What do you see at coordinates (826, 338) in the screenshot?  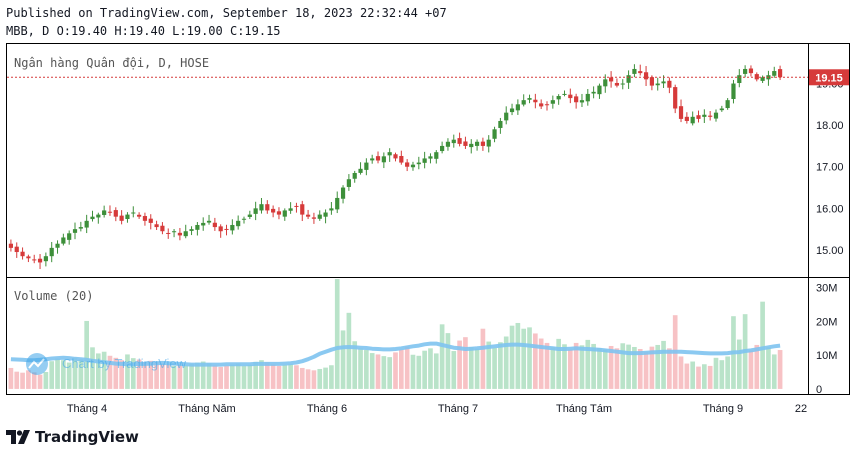 I see `volume-axis: 0 10M 20M 30M` at bounding box center [826, 338].